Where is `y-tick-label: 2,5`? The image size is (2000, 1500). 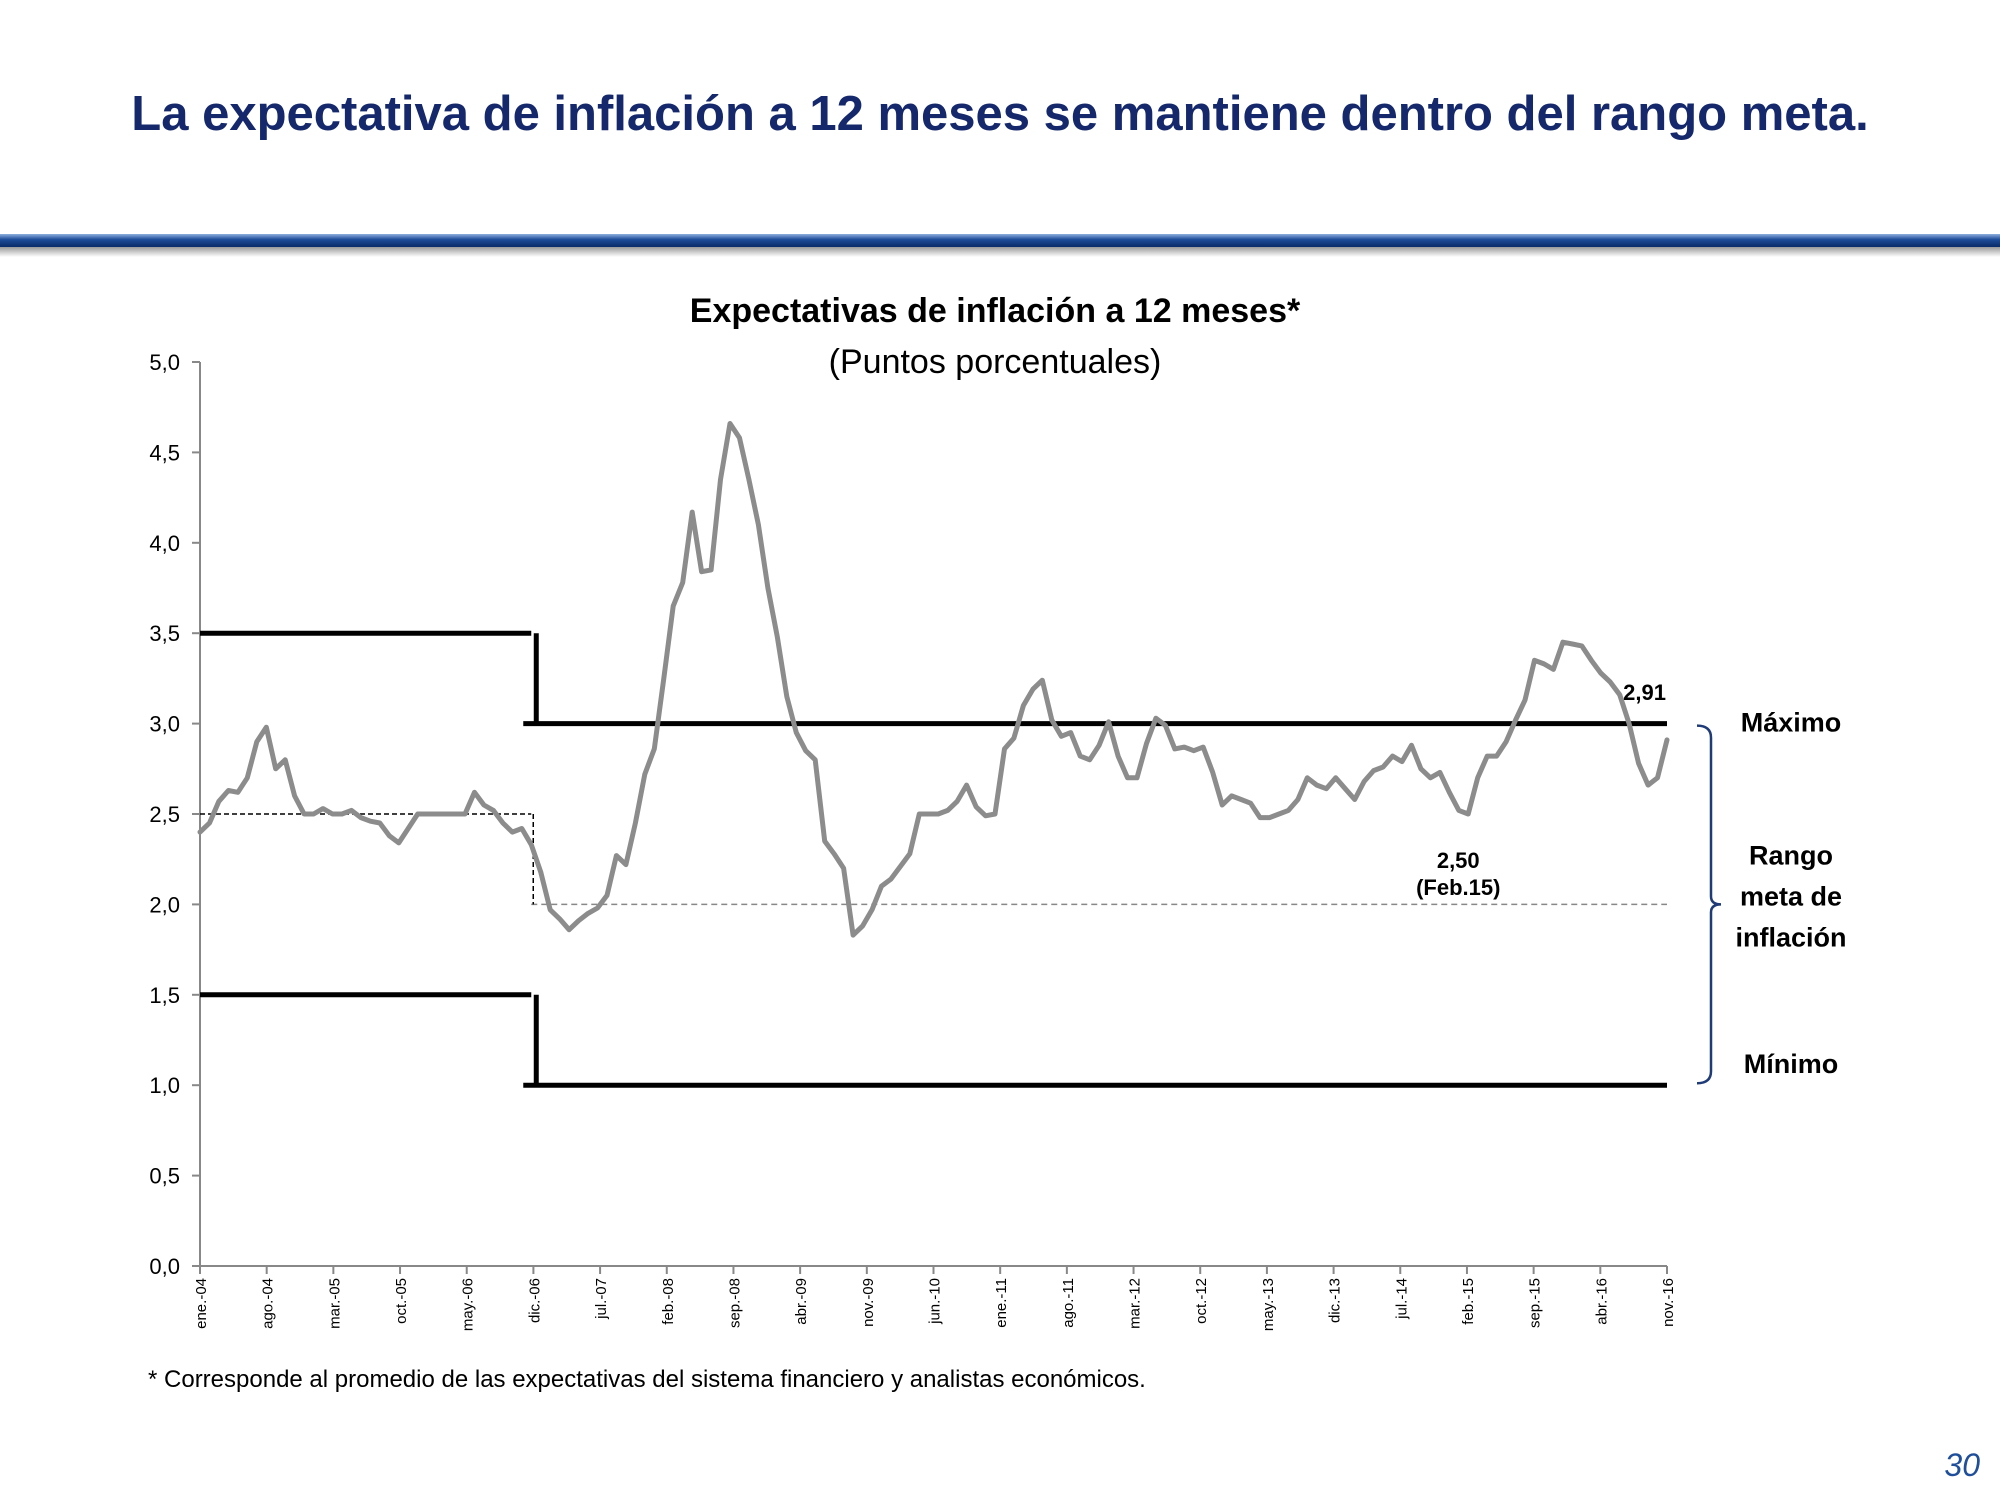
y-tick-label: 2,5 is located at coordinates (164, 814).